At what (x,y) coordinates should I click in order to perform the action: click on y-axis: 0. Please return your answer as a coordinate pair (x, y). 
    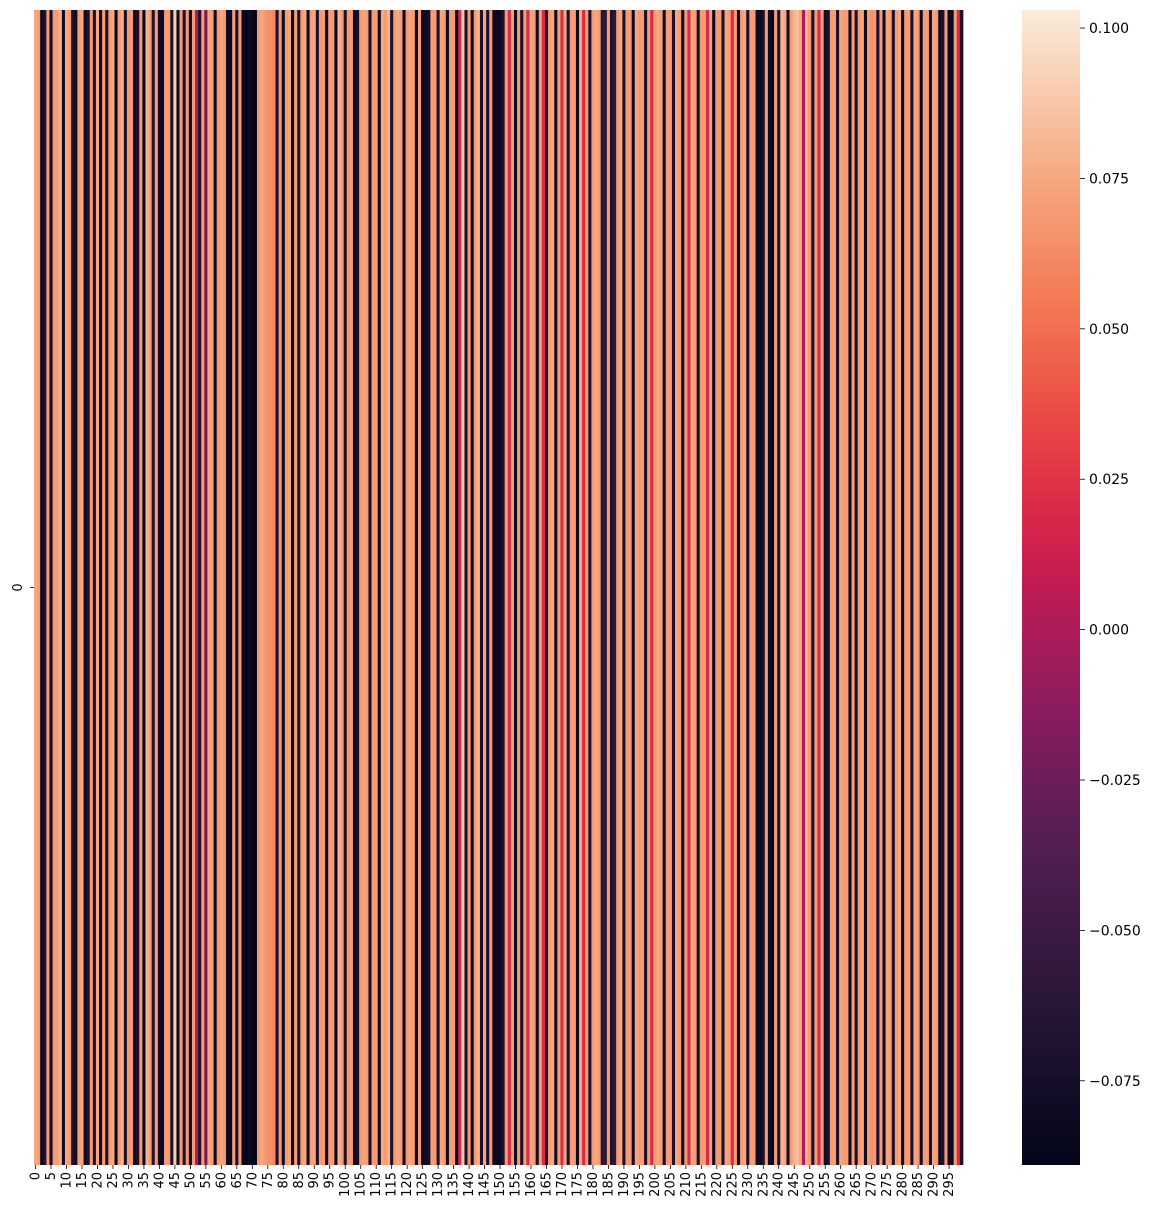
    Looking at the image, I should click on (22, 587).